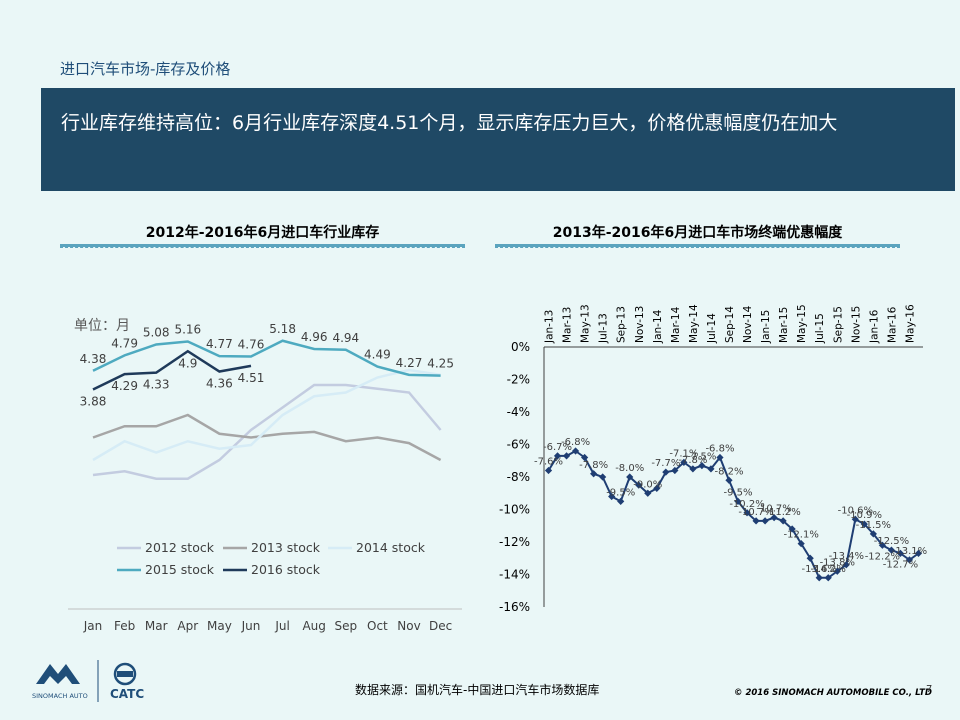  I want to click on data-label: 4.33, so click(156, 385).